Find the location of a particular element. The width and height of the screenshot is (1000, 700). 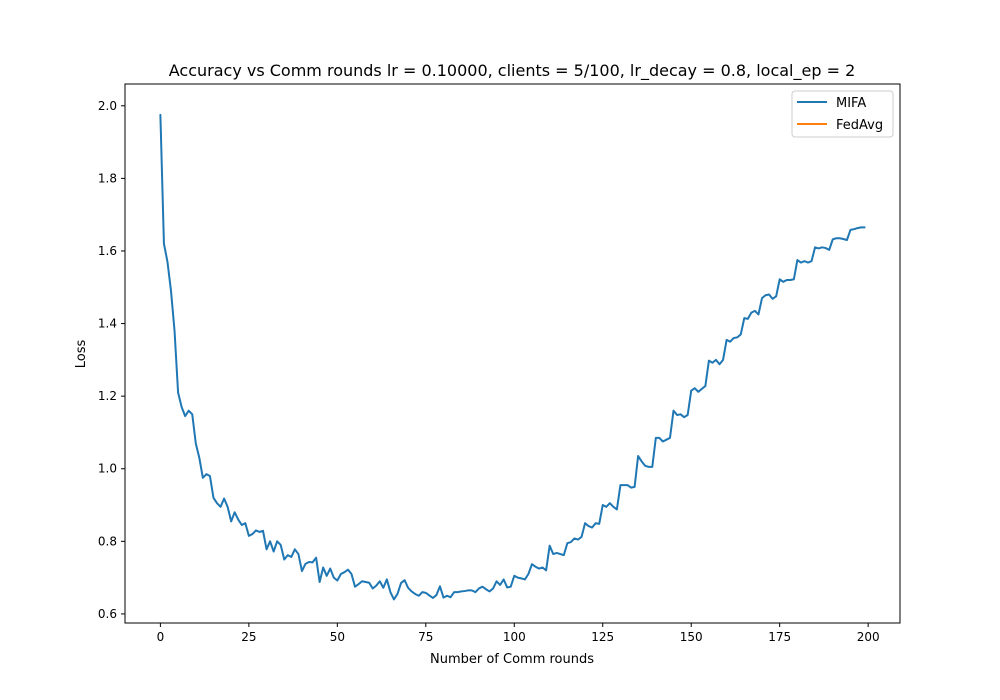

x-tick-label: 75 is located at coordinates (425, 637).